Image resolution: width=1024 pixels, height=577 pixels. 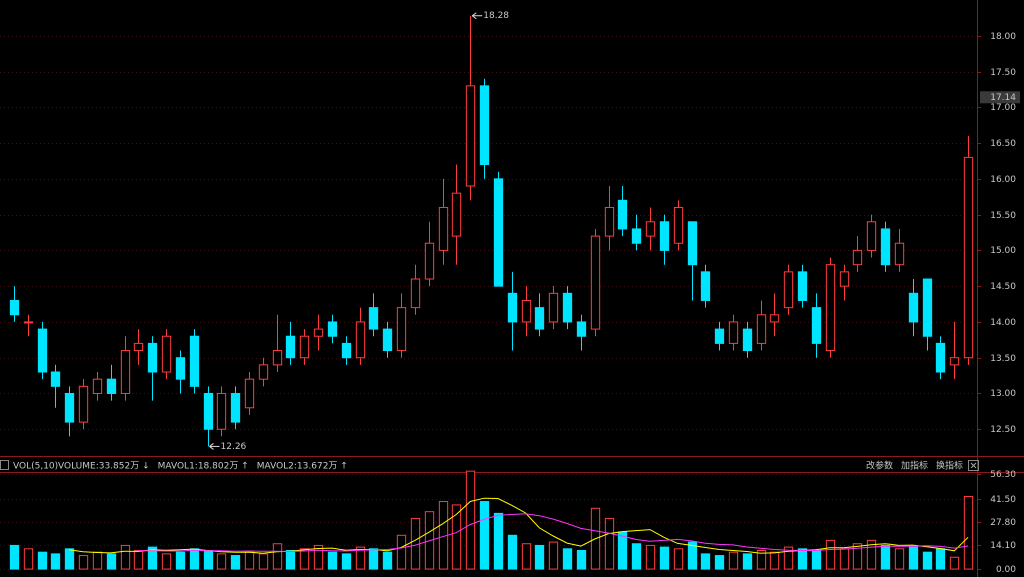 I want to click on y-tick-label: 14.00, so click(x=1003, y=323).